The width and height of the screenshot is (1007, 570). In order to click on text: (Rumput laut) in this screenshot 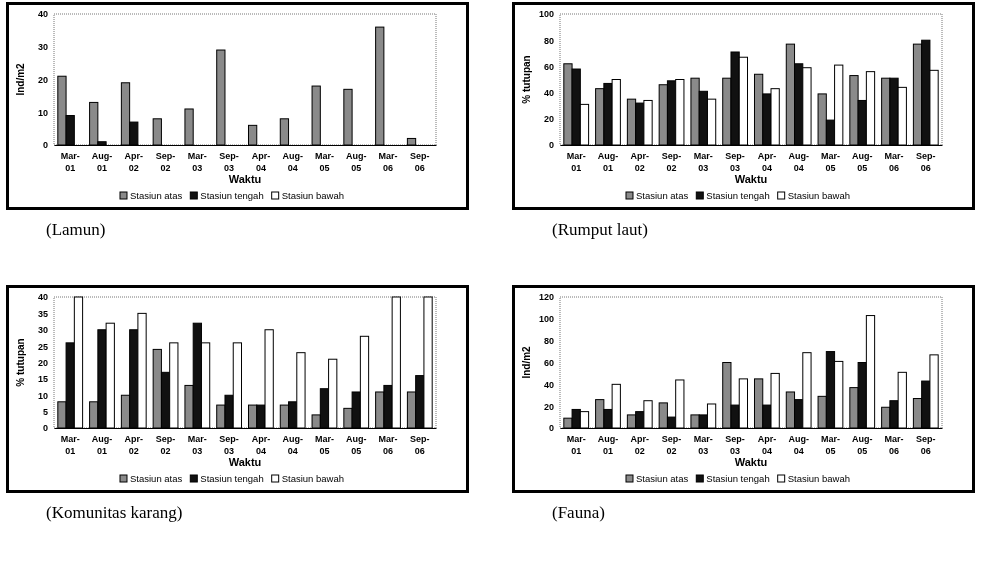, I will do `click(600, 229)`.